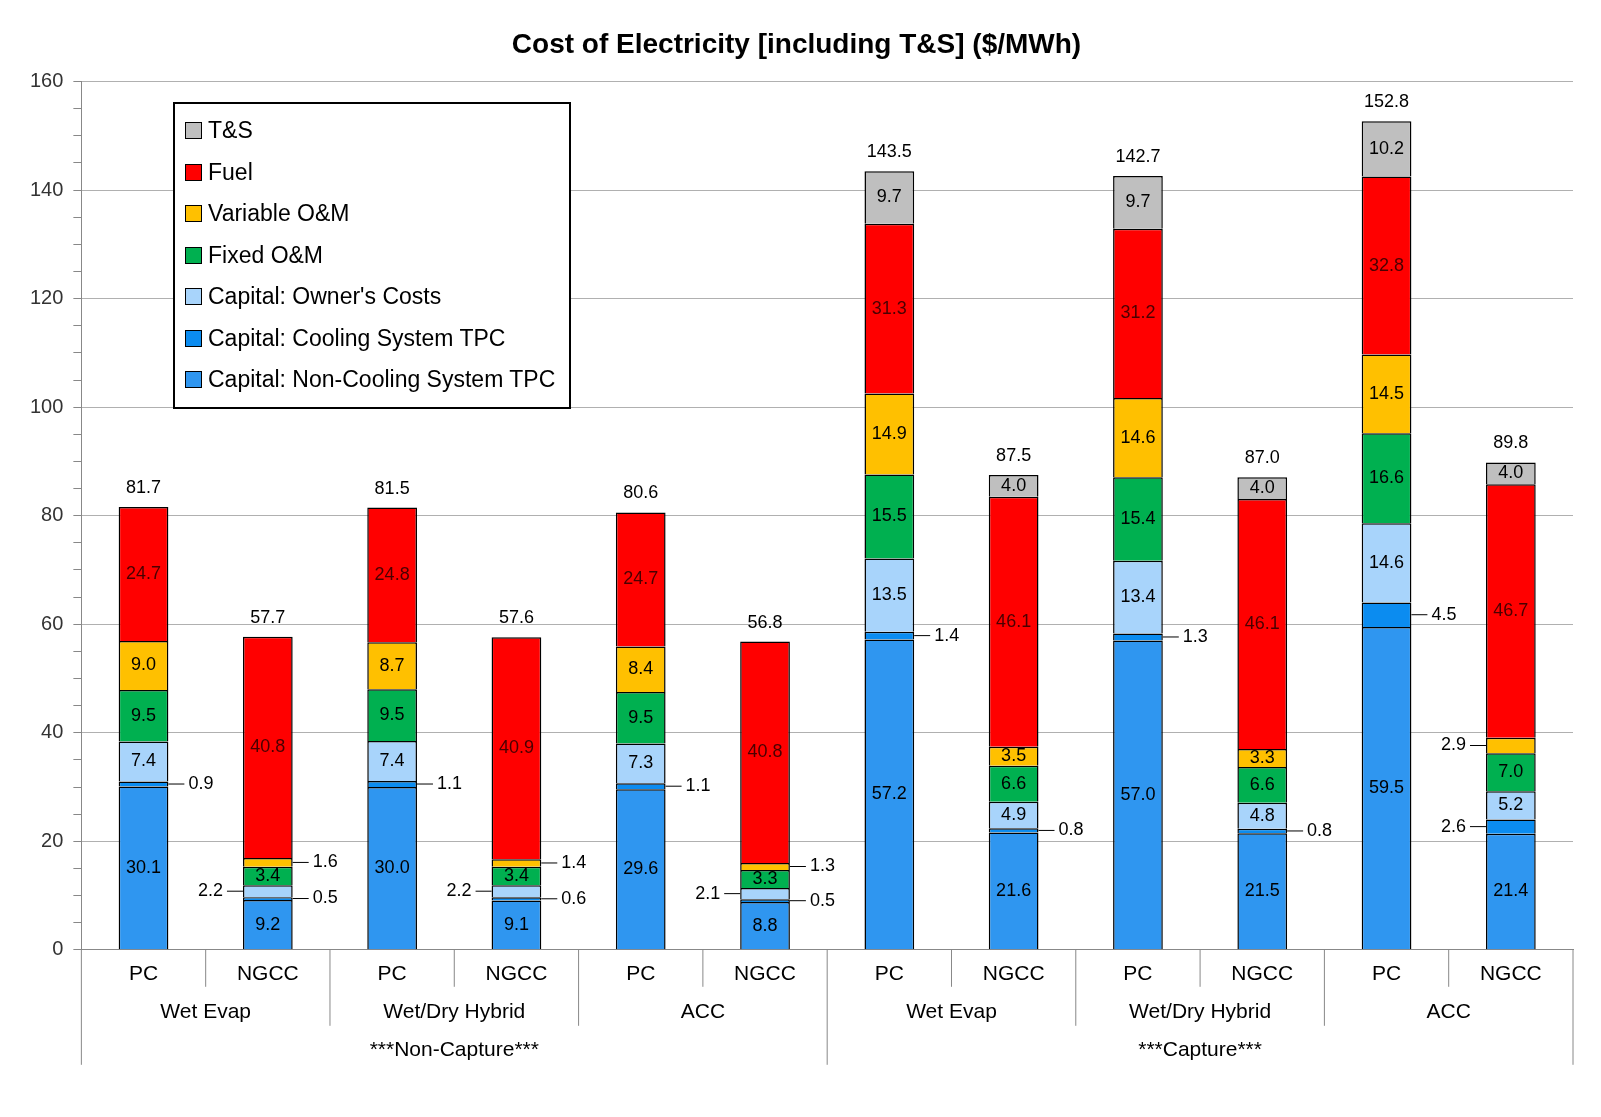  I want to click on data-label: 7.3, so click(641, 762).